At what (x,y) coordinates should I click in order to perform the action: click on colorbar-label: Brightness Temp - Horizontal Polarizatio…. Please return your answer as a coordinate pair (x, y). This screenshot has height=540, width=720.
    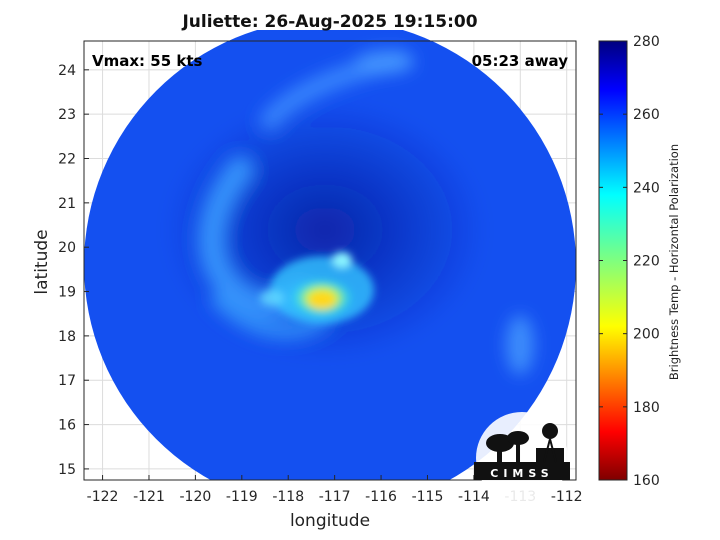
    Looking at the image, I should click on (674, 262).